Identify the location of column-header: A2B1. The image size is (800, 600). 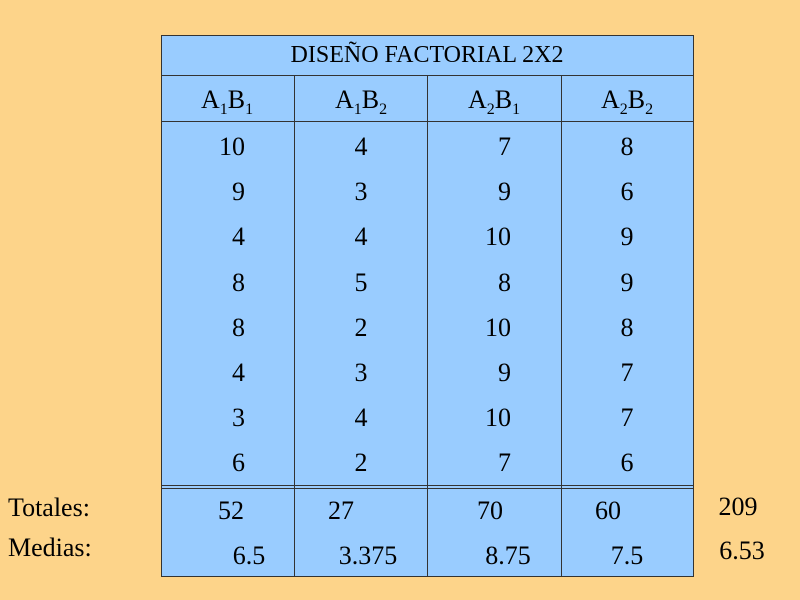
(494, 101).